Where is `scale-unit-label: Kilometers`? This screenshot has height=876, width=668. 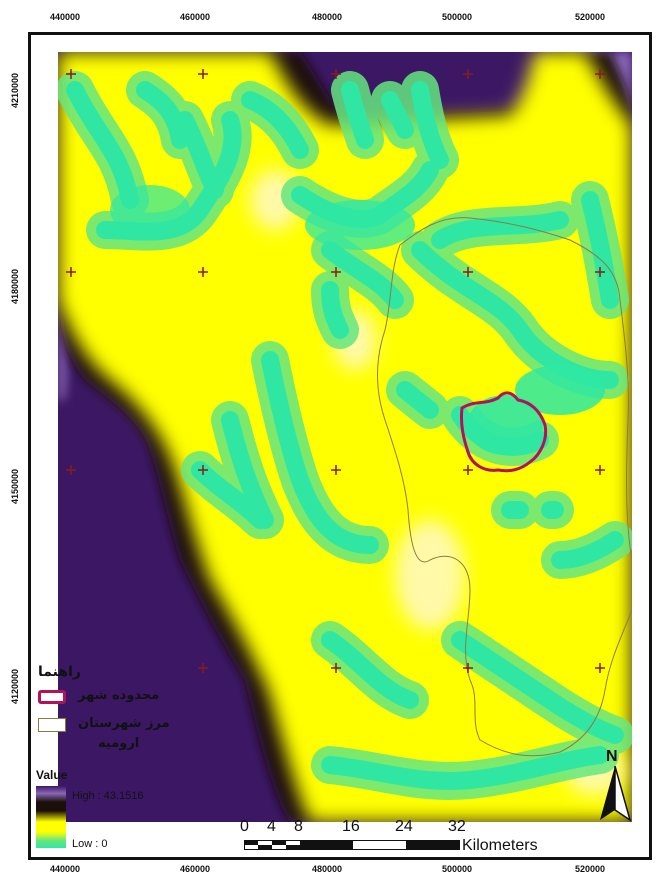
scale-unit-label: Kilometers is located at coordinates (500, 845).